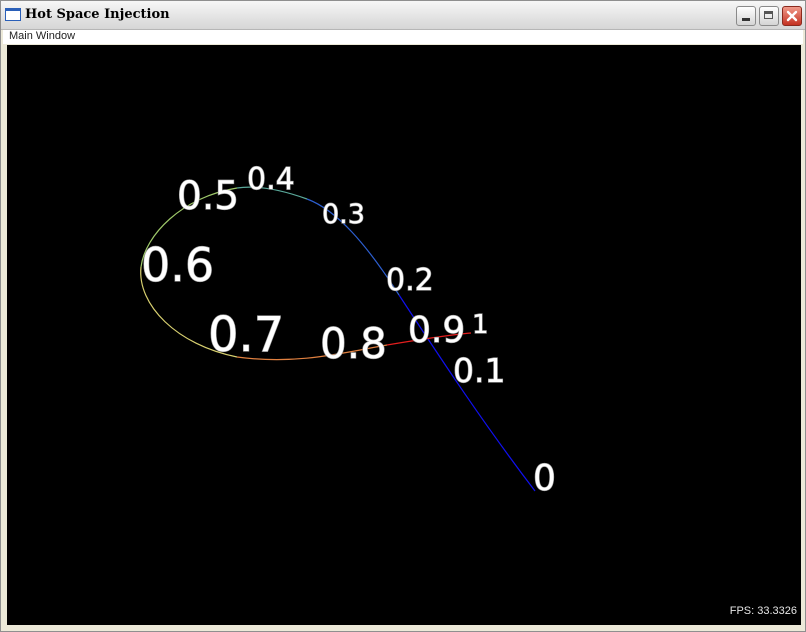  I want to click on close-icon, so click(792, 16).